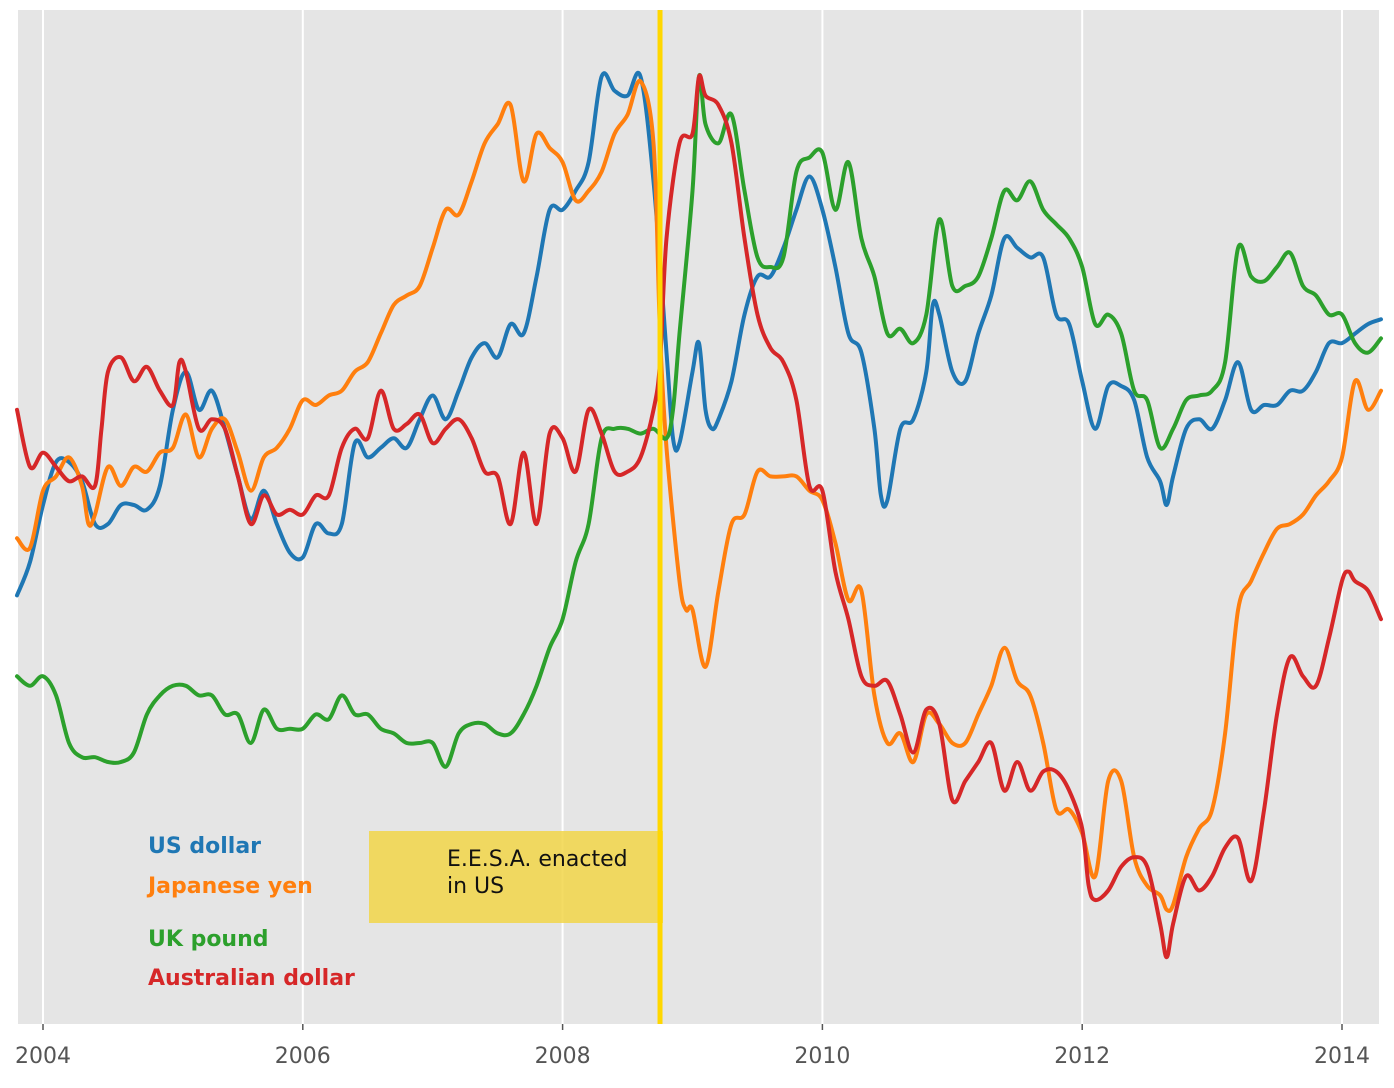 This screenshot has width=1394, height=1088. Describe the element at coordinates (475, 886) in the screenshot. I see `annotation-text-line2: in US` at that location.